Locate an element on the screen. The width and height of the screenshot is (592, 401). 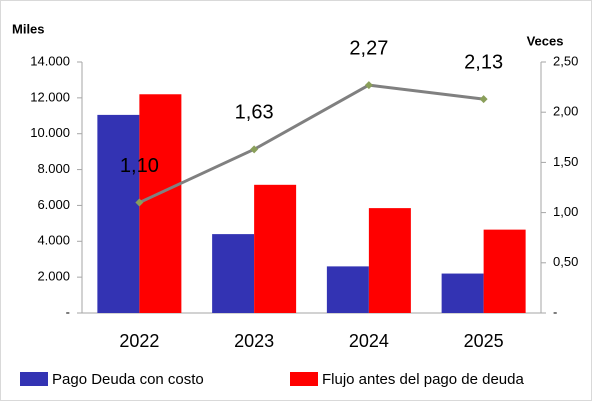
y2-tick-label: 2,50 is located at coordinates (565, 60).